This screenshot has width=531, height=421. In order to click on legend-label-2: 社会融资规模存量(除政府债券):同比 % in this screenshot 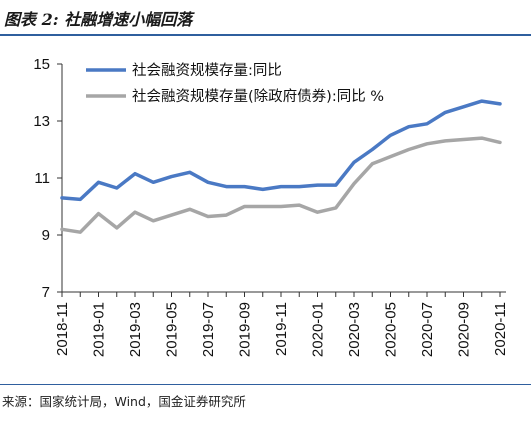, I will do `click(258, 96)`.